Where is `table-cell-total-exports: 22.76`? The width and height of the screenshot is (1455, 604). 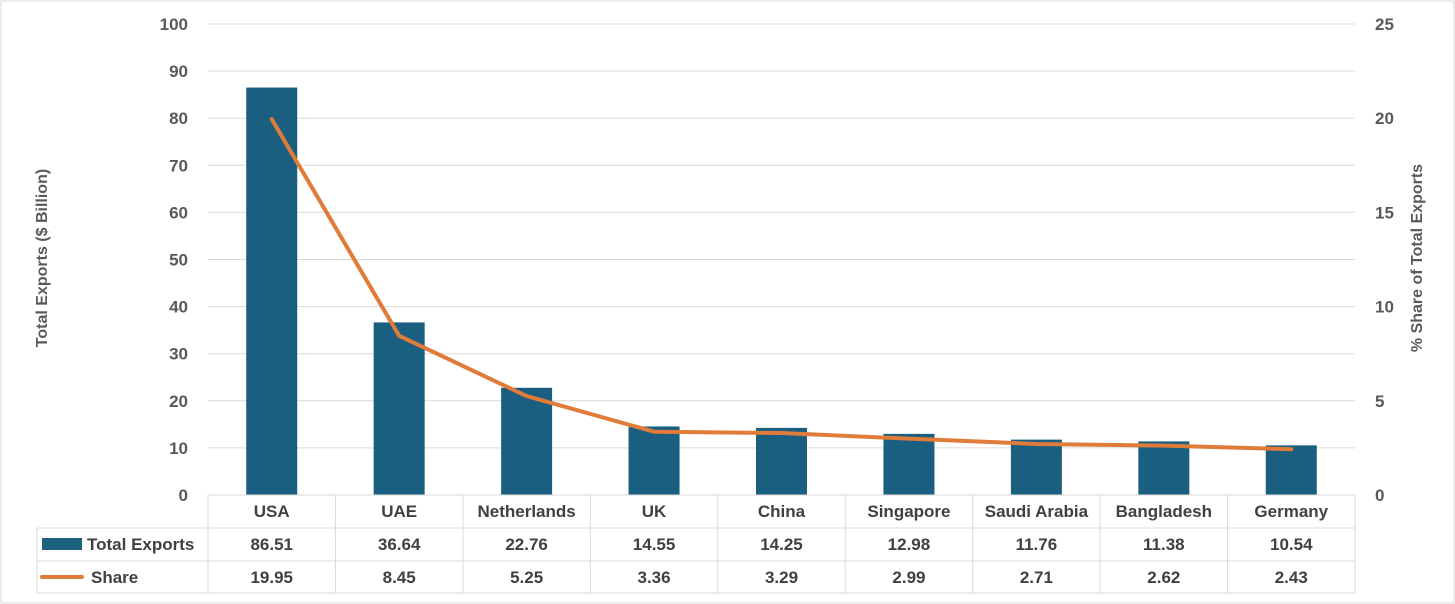
table-cell-total-exports: 22.76 is located at coordinates (526, 544).